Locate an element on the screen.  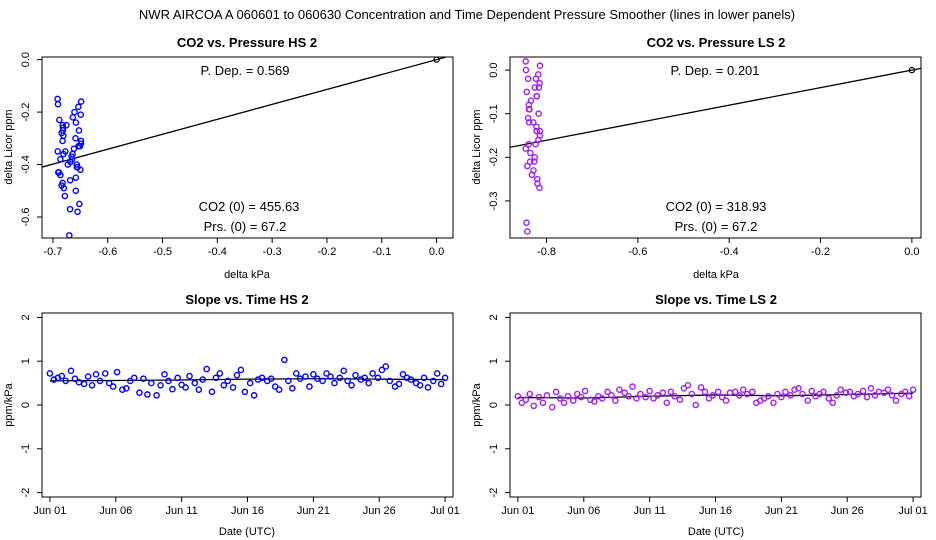
y-axis-label: ppm/kPa is located at coordinates (477, 404).